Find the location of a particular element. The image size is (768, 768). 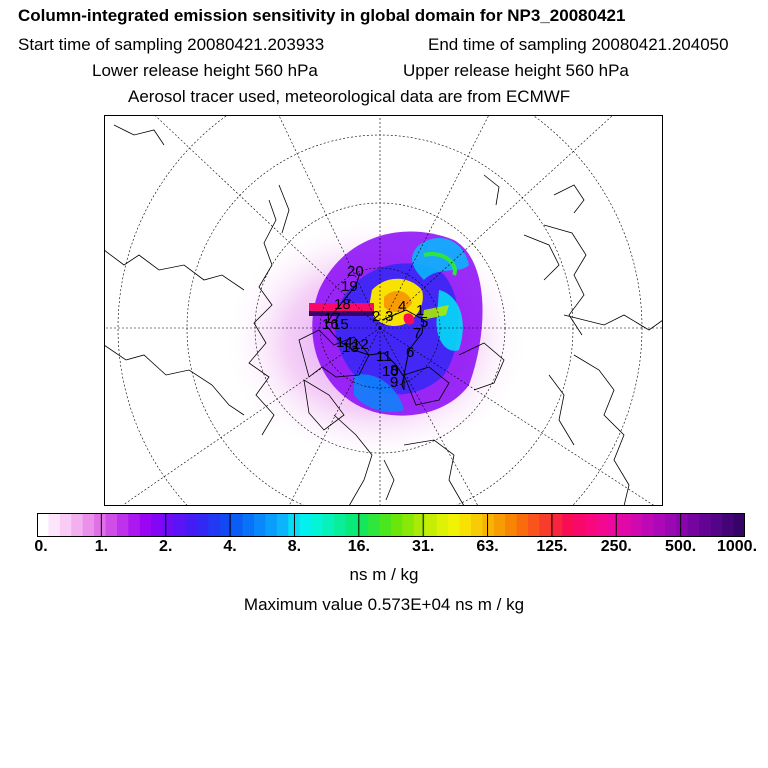

colorbar-tick-label: 250. is located at coordinates (616, 546).